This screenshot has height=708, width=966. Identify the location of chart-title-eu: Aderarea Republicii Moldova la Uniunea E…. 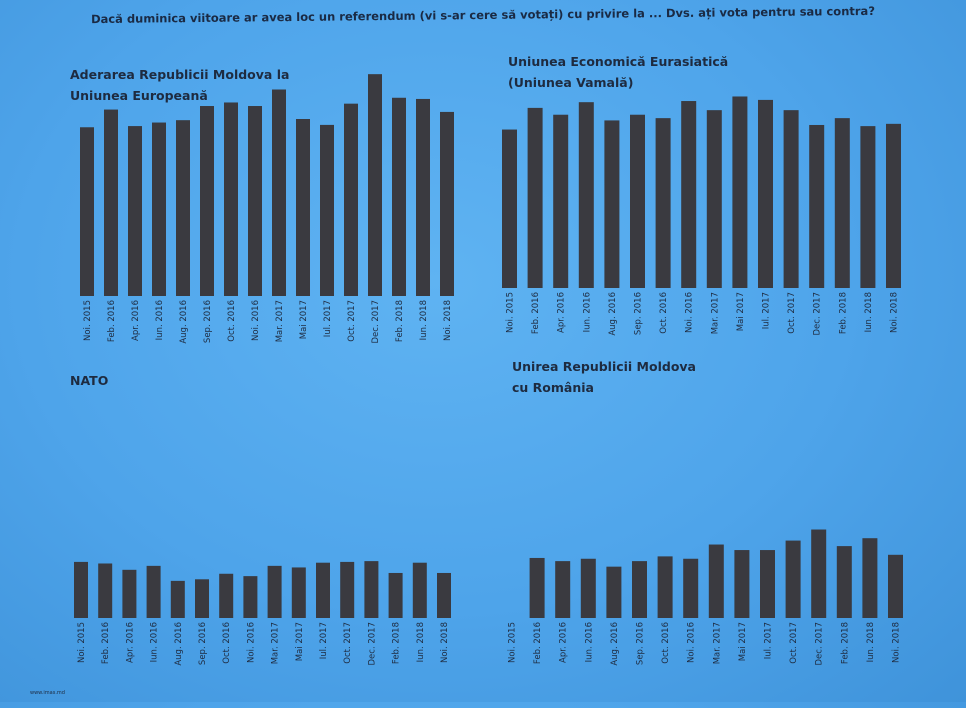
(180, 85).